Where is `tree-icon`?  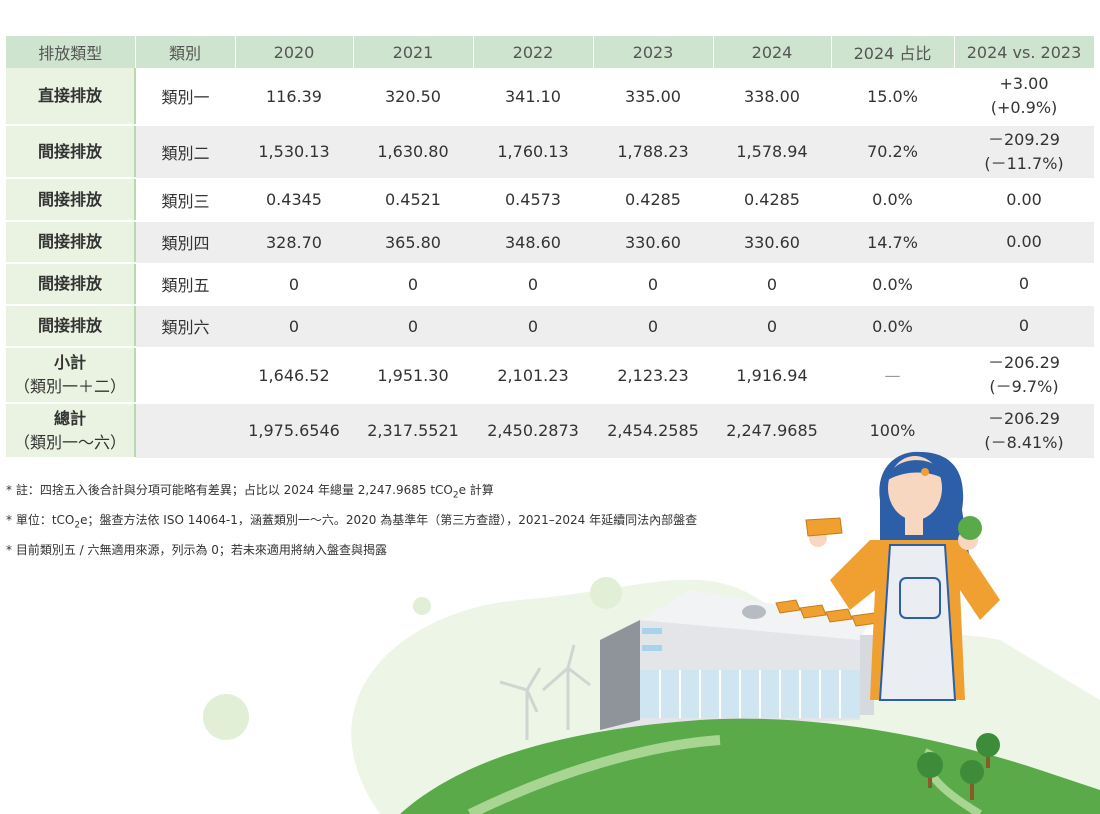 tree-icon is located at coordinates (930, 770).